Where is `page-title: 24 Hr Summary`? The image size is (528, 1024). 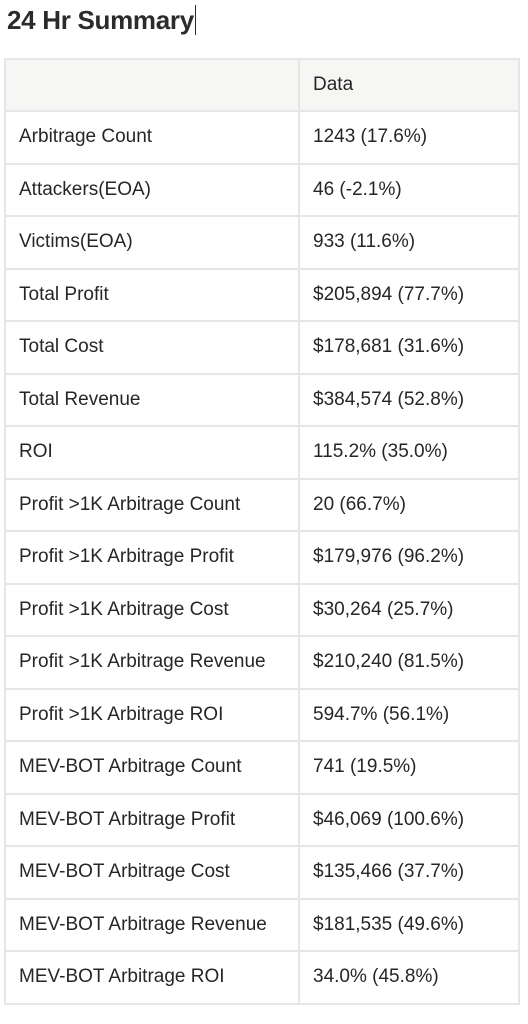 page-title: 24 Hr Summary is located at coordinates (100, 19).